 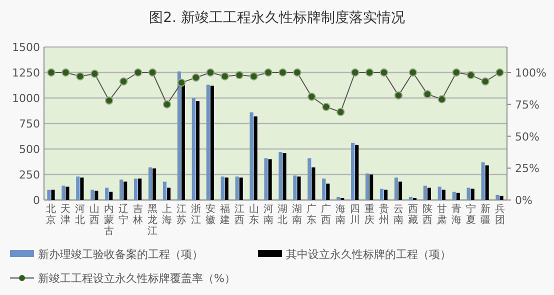 I want to click on chart-title: 图2. 新竣工工程永久性标牌制度落实情况, so click(x=277, y=18).